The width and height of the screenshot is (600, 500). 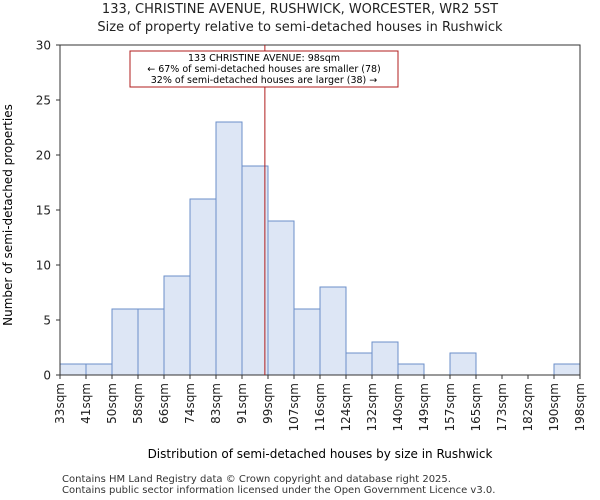 I want to click on y-axis: 0 5 10 15 20 25 30, so click(x=48, y=211).